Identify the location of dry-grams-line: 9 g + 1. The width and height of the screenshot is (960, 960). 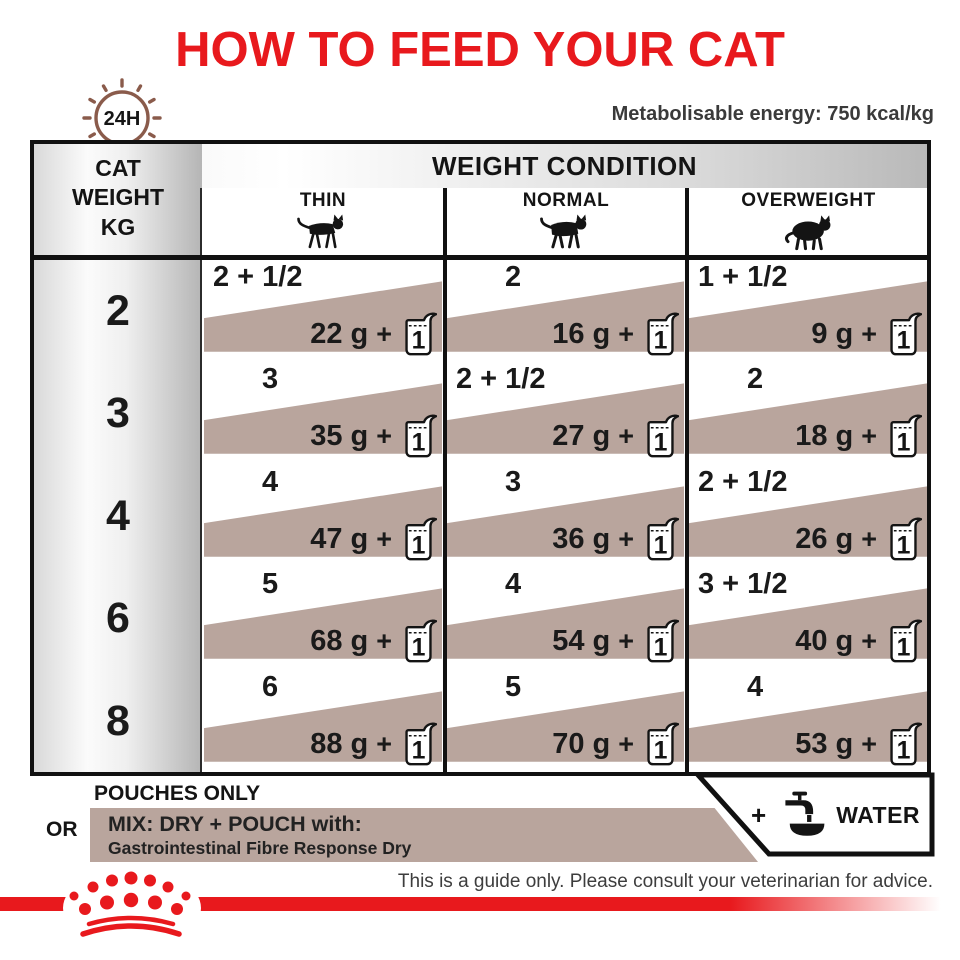
(866, 334).